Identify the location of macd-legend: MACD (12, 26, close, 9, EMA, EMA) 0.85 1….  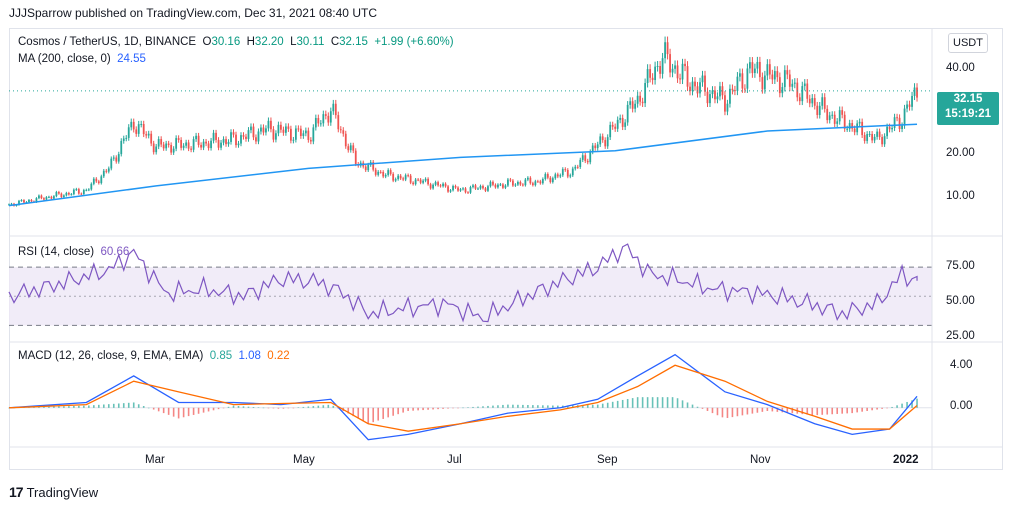
(154, 356).